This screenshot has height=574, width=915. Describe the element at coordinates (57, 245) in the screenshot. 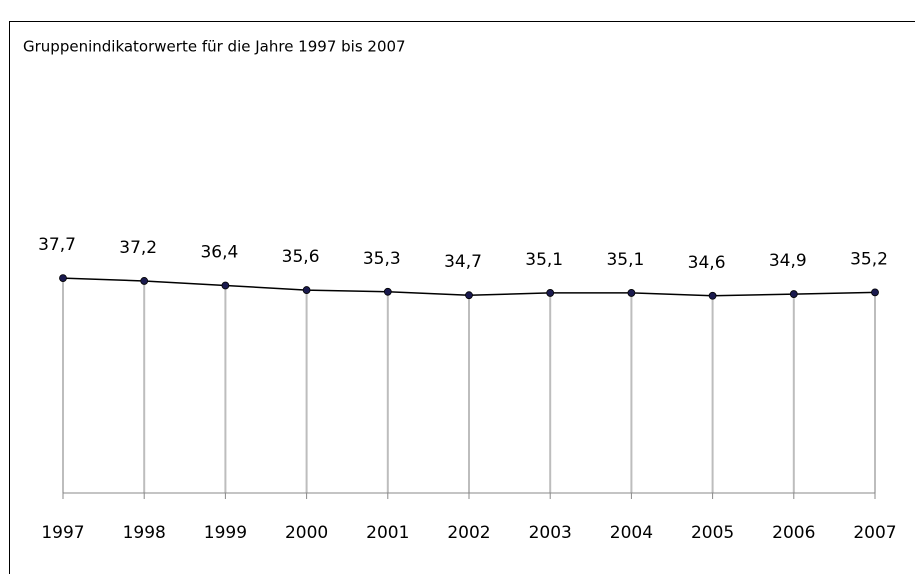

I see `data-label: 37,7` at that location.